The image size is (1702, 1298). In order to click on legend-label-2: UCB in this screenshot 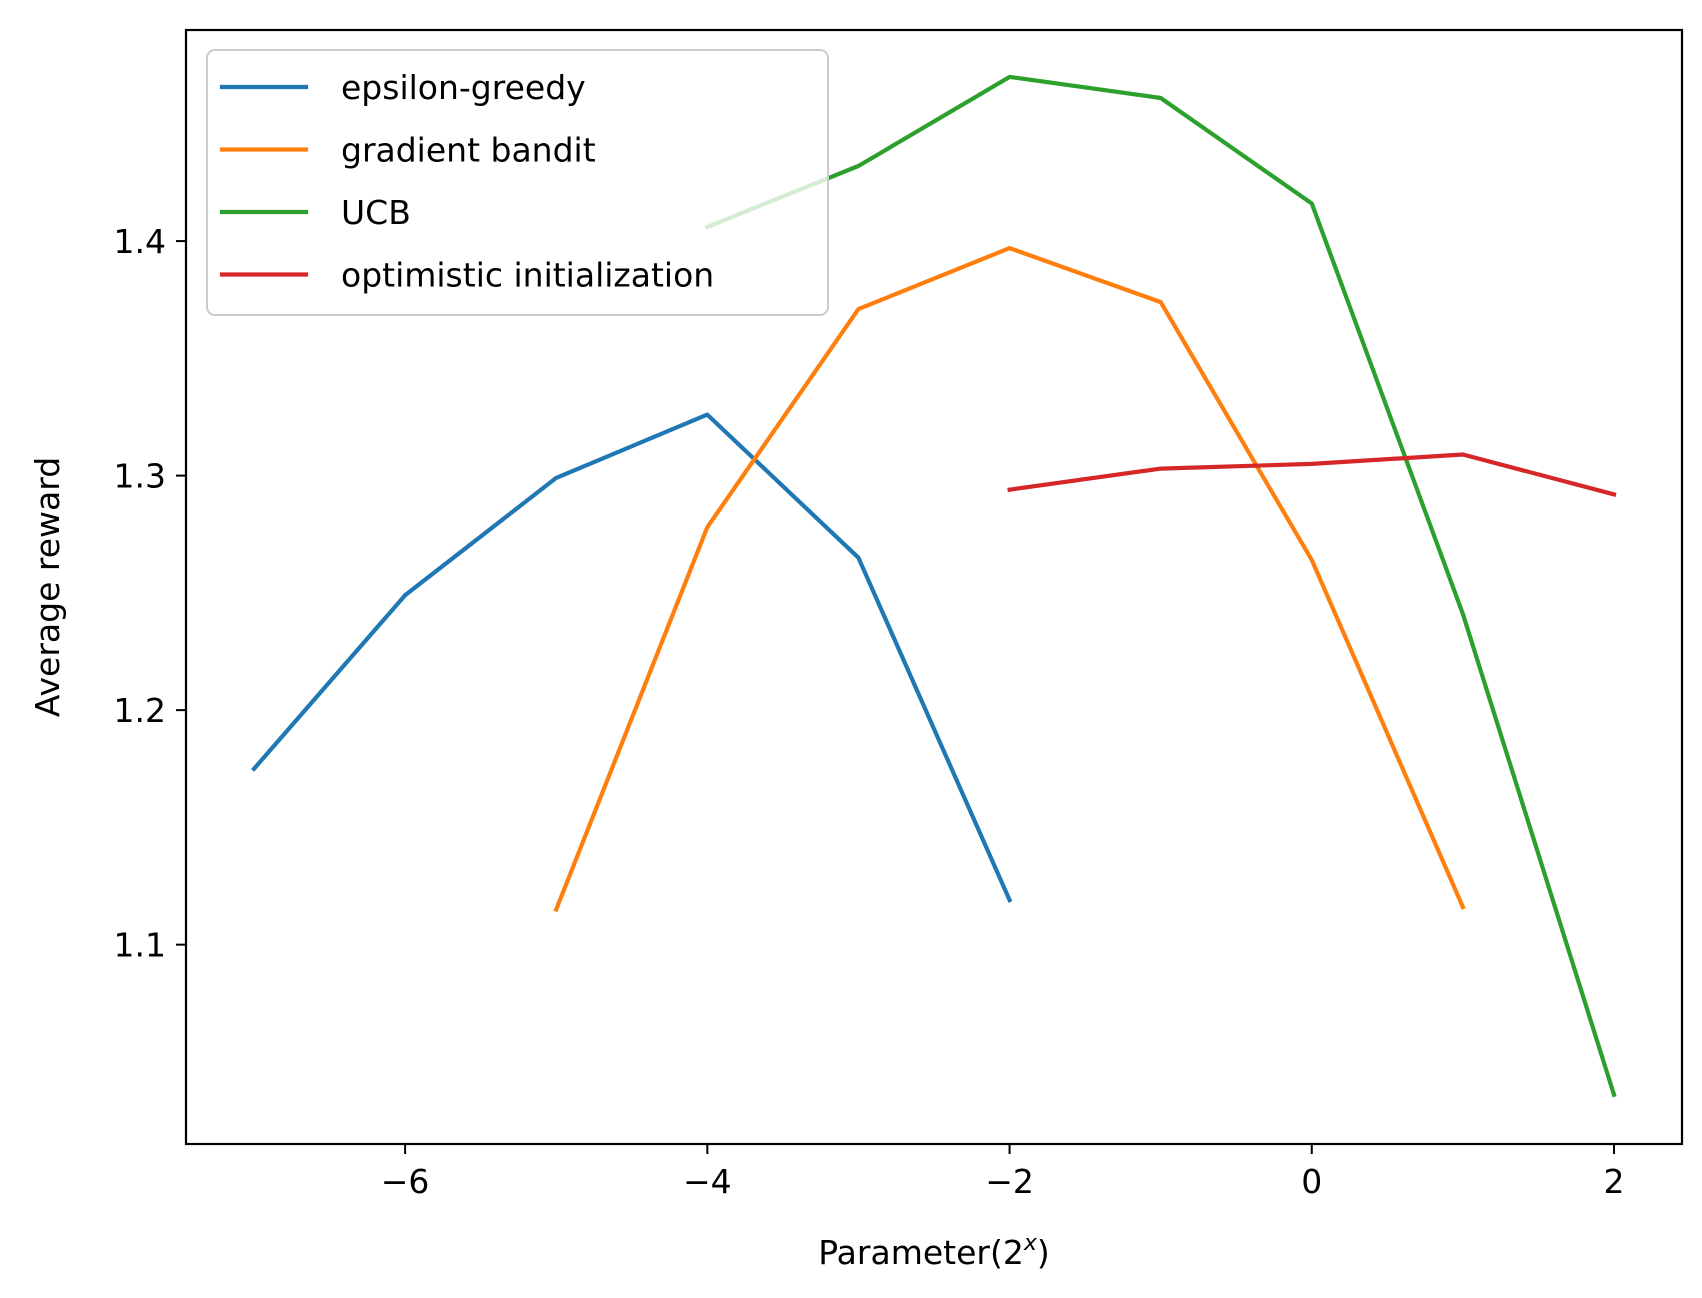, I will do `click(376, 212)`.